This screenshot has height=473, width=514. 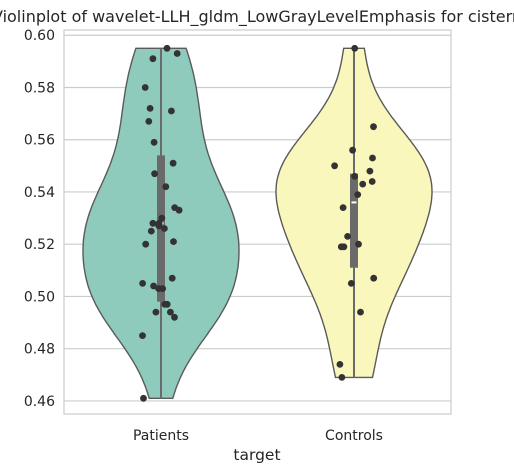 What do you see at coordinates (39, 36) in the screenshot?
I see `y-tick-label: 0.60` at bounding box center [39, 36].